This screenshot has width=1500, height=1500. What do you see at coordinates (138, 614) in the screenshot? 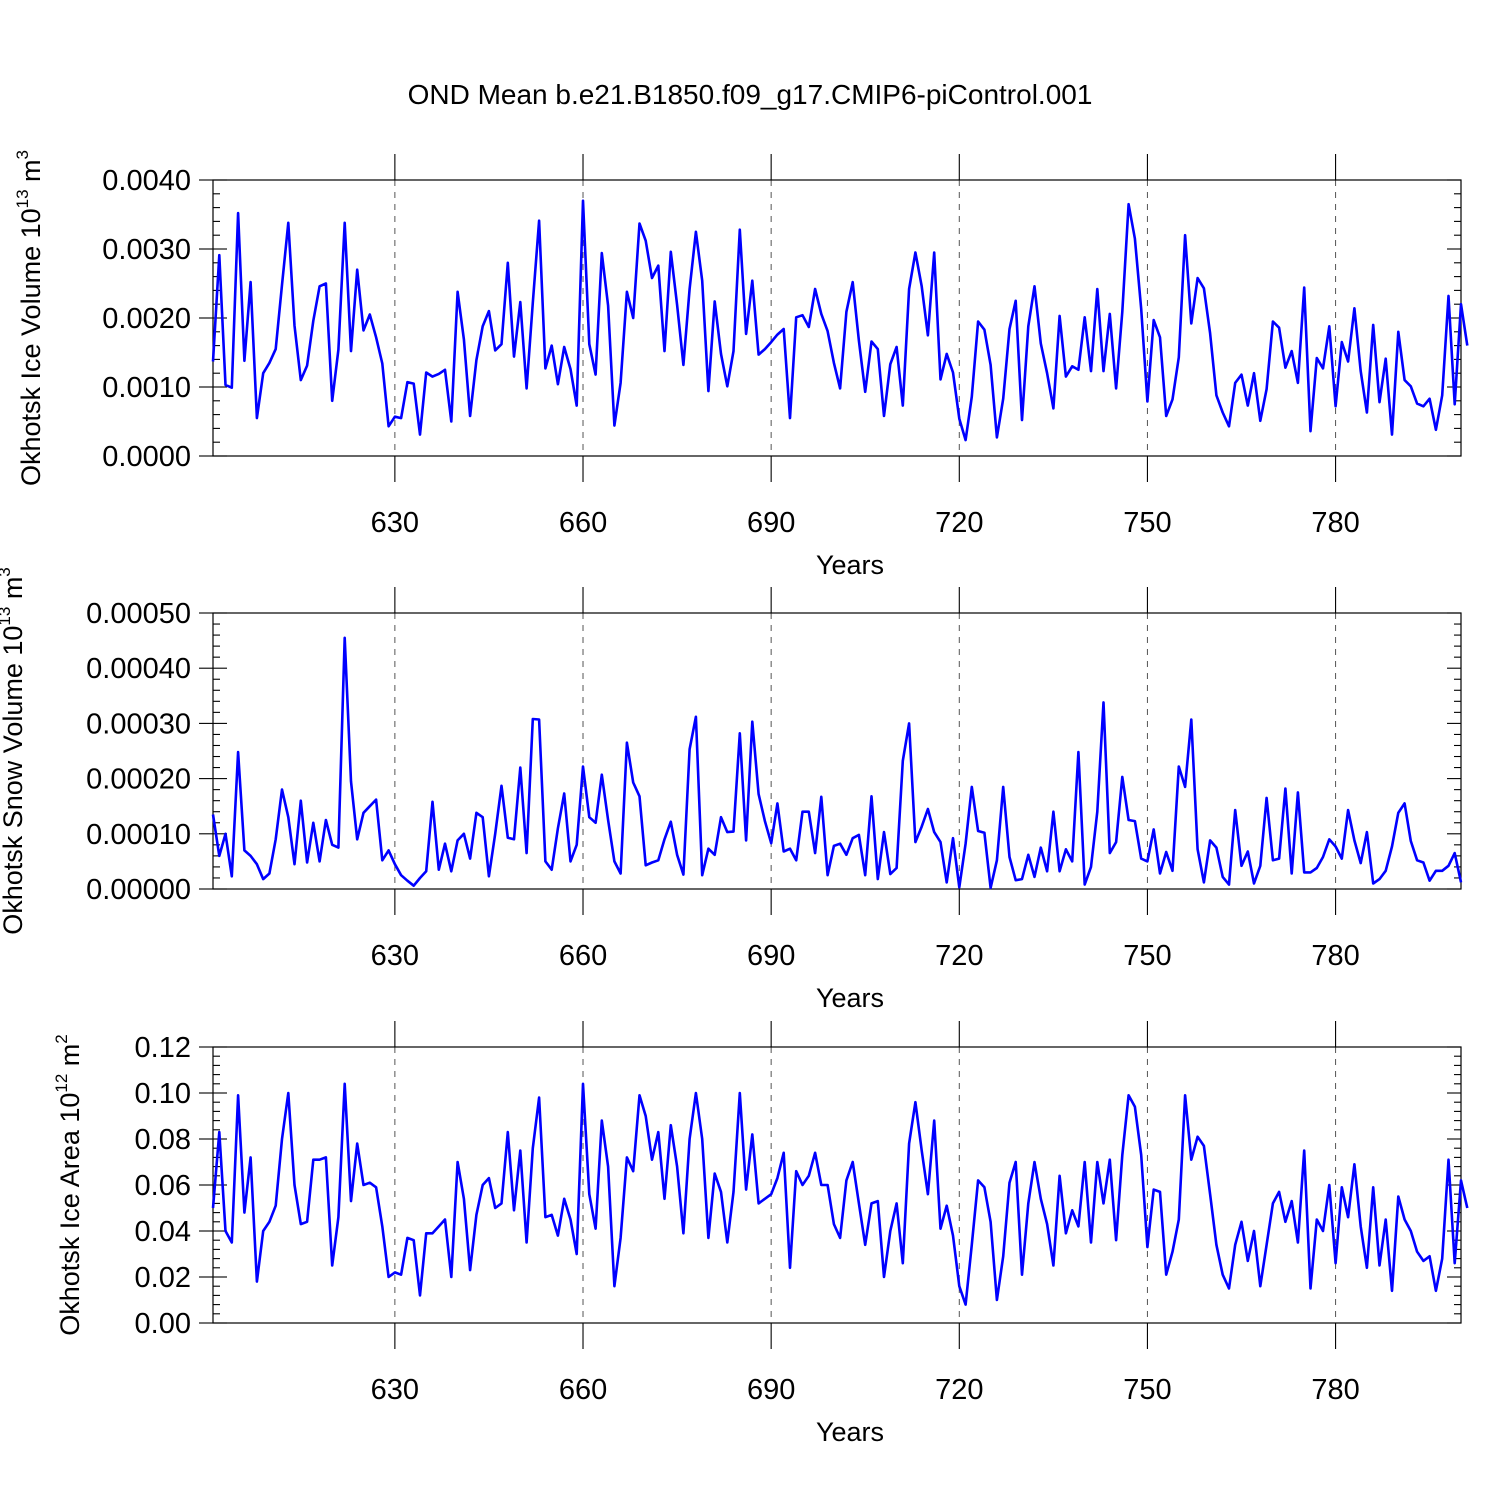
I see `y-tick-label: 0.00050` at bounding box center [138, 614].